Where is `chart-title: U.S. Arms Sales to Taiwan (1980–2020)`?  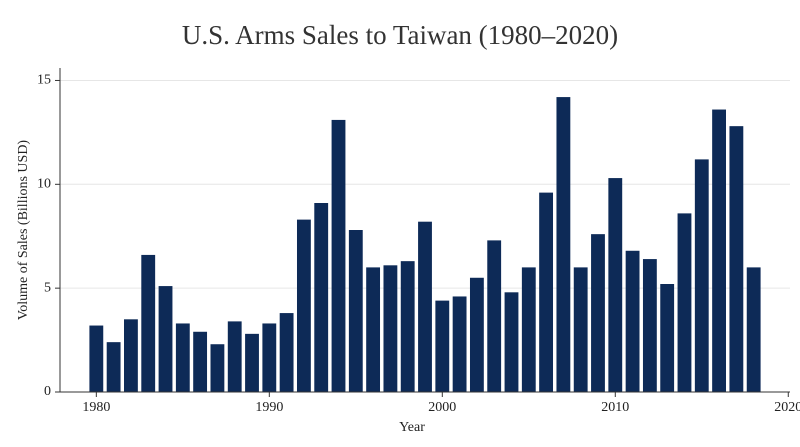
chart-title: U.S. Arms Sales to Taiwan (1980–2020) is located at coordinates (400, 35).